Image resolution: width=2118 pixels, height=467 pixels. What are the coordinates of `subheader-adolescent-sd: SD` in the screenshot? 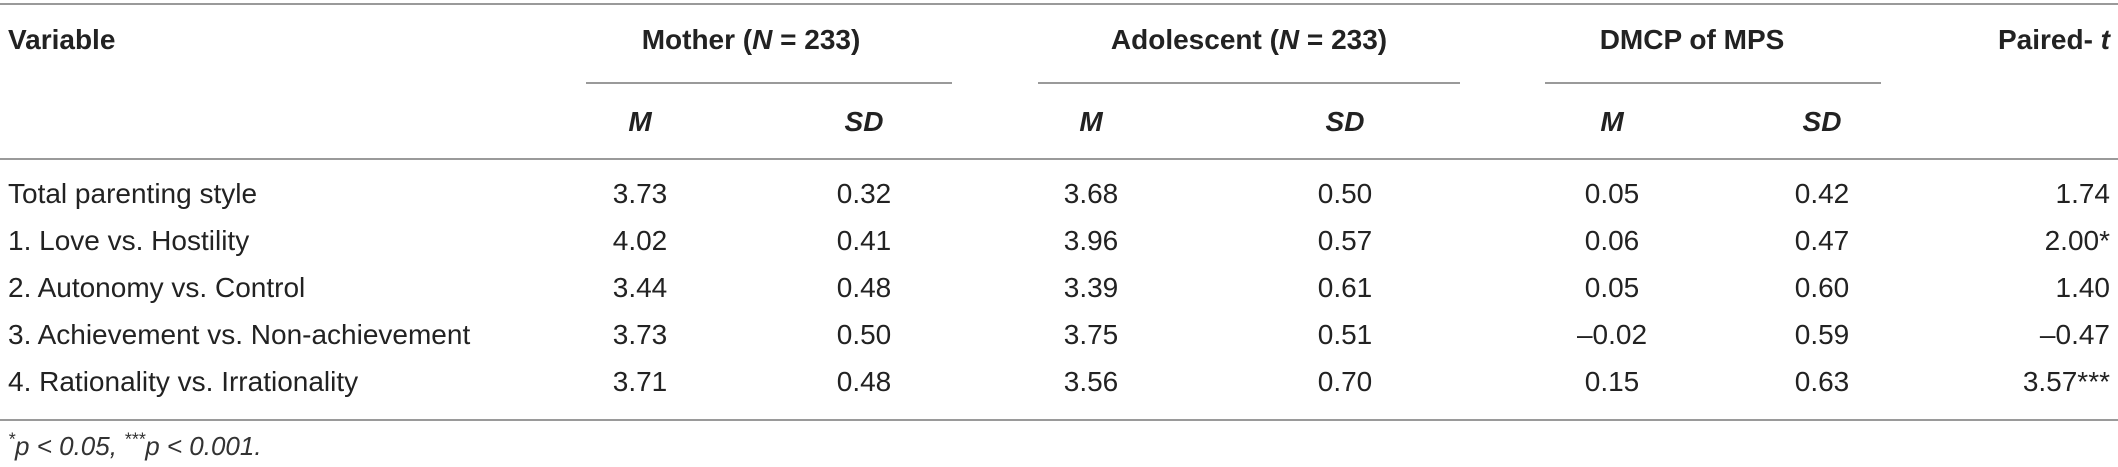 It's located at (1345, 121).